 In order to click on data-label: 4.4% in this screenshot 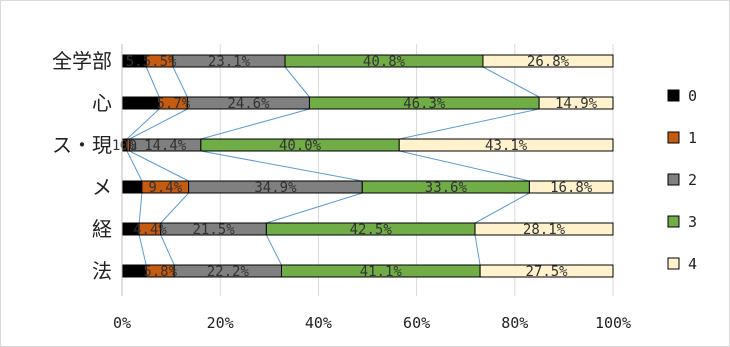, I will do `click(150, 230)`.